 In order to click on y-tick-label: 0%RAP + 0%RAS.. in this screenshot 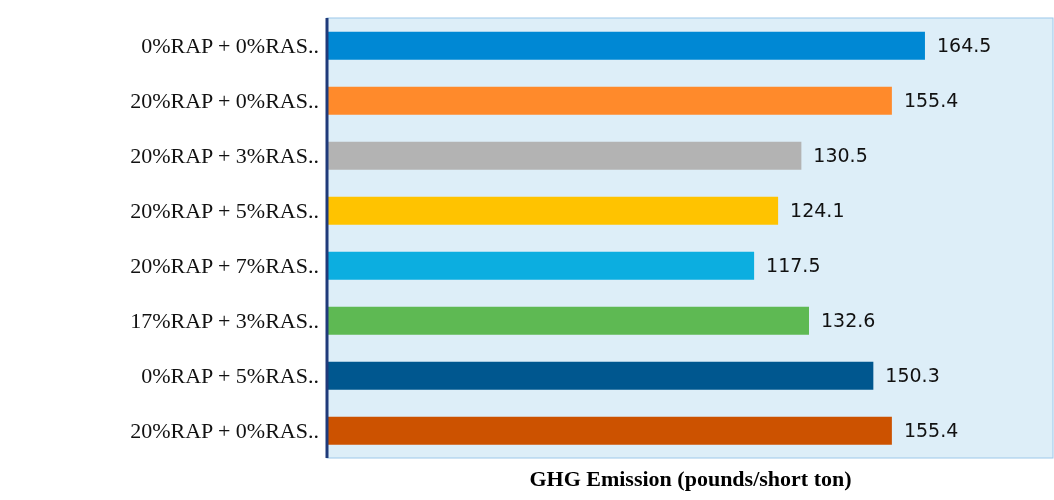, I will do `click(230, 46)`.